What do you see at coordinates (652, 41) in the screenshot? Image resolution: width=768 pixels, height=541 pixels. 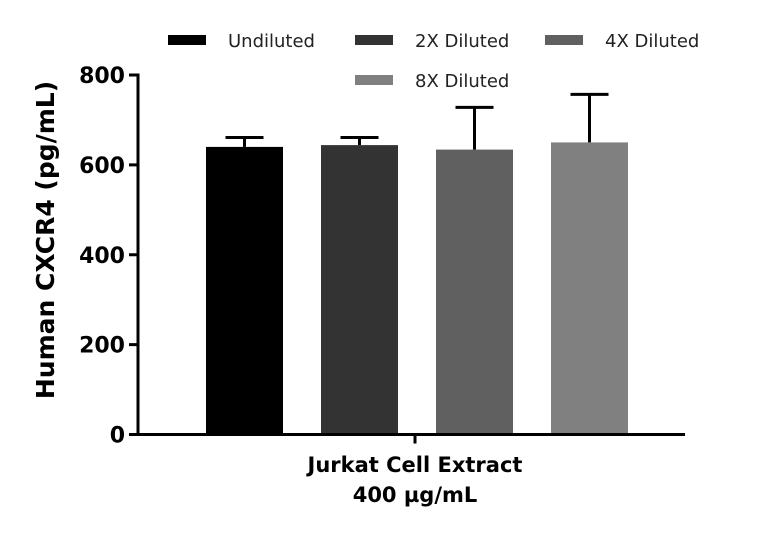 I see `legend-label: 4X Diluted` at bounding box center [652, 41].